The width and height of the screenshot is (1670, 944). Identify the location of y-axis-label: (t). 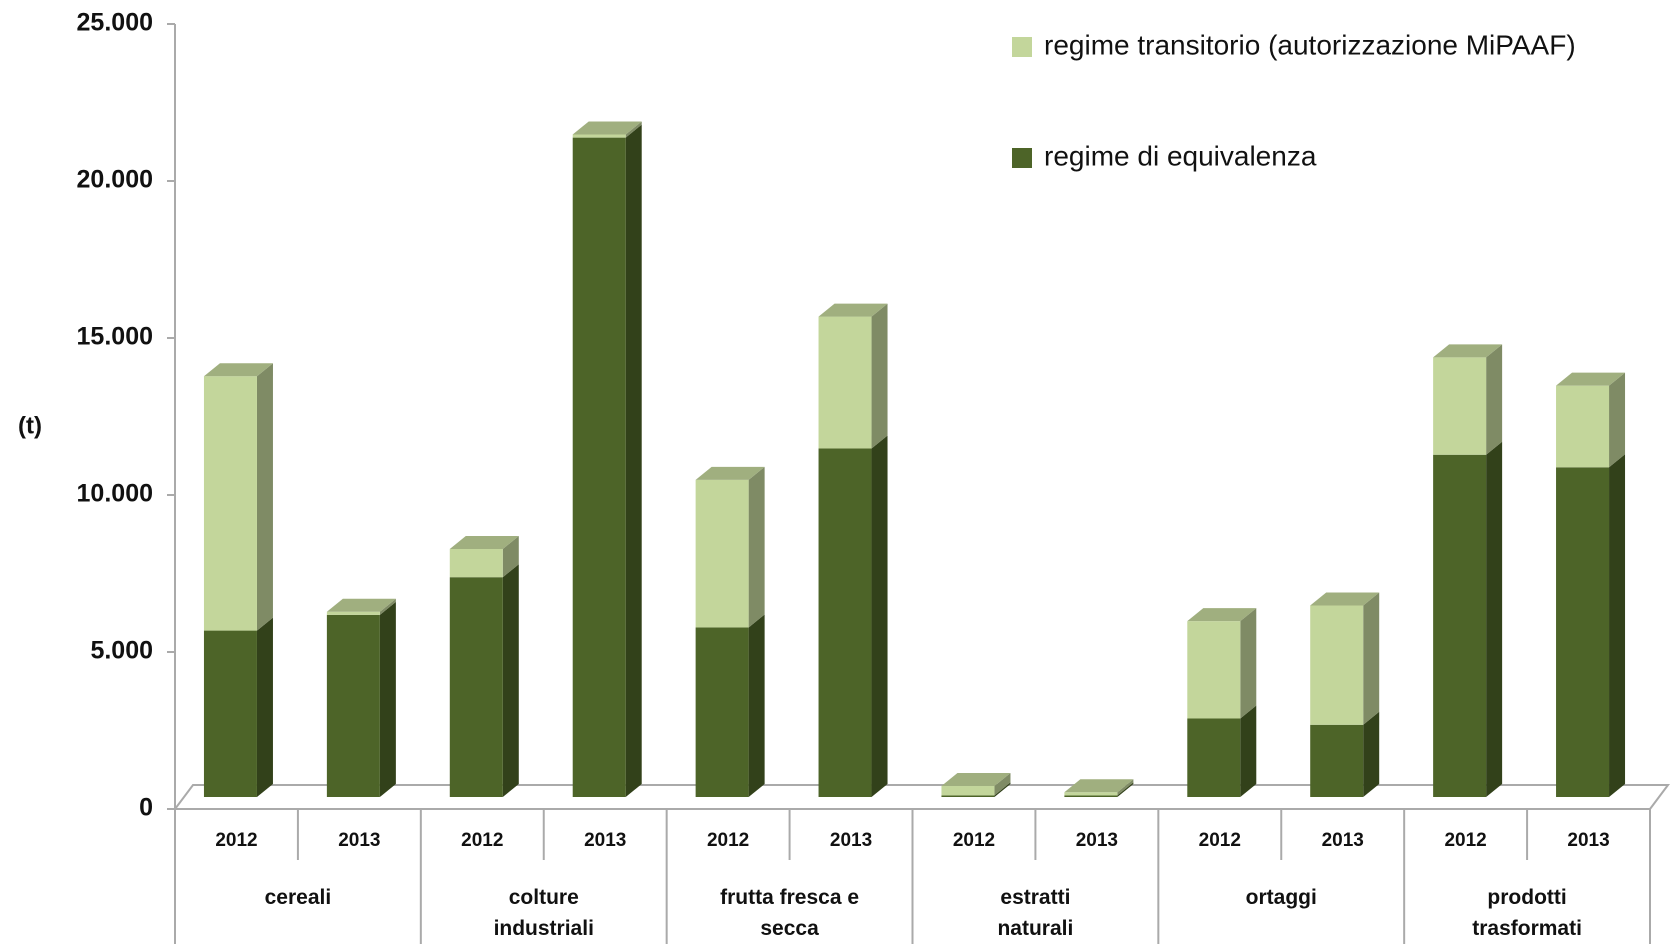
(30, 425).